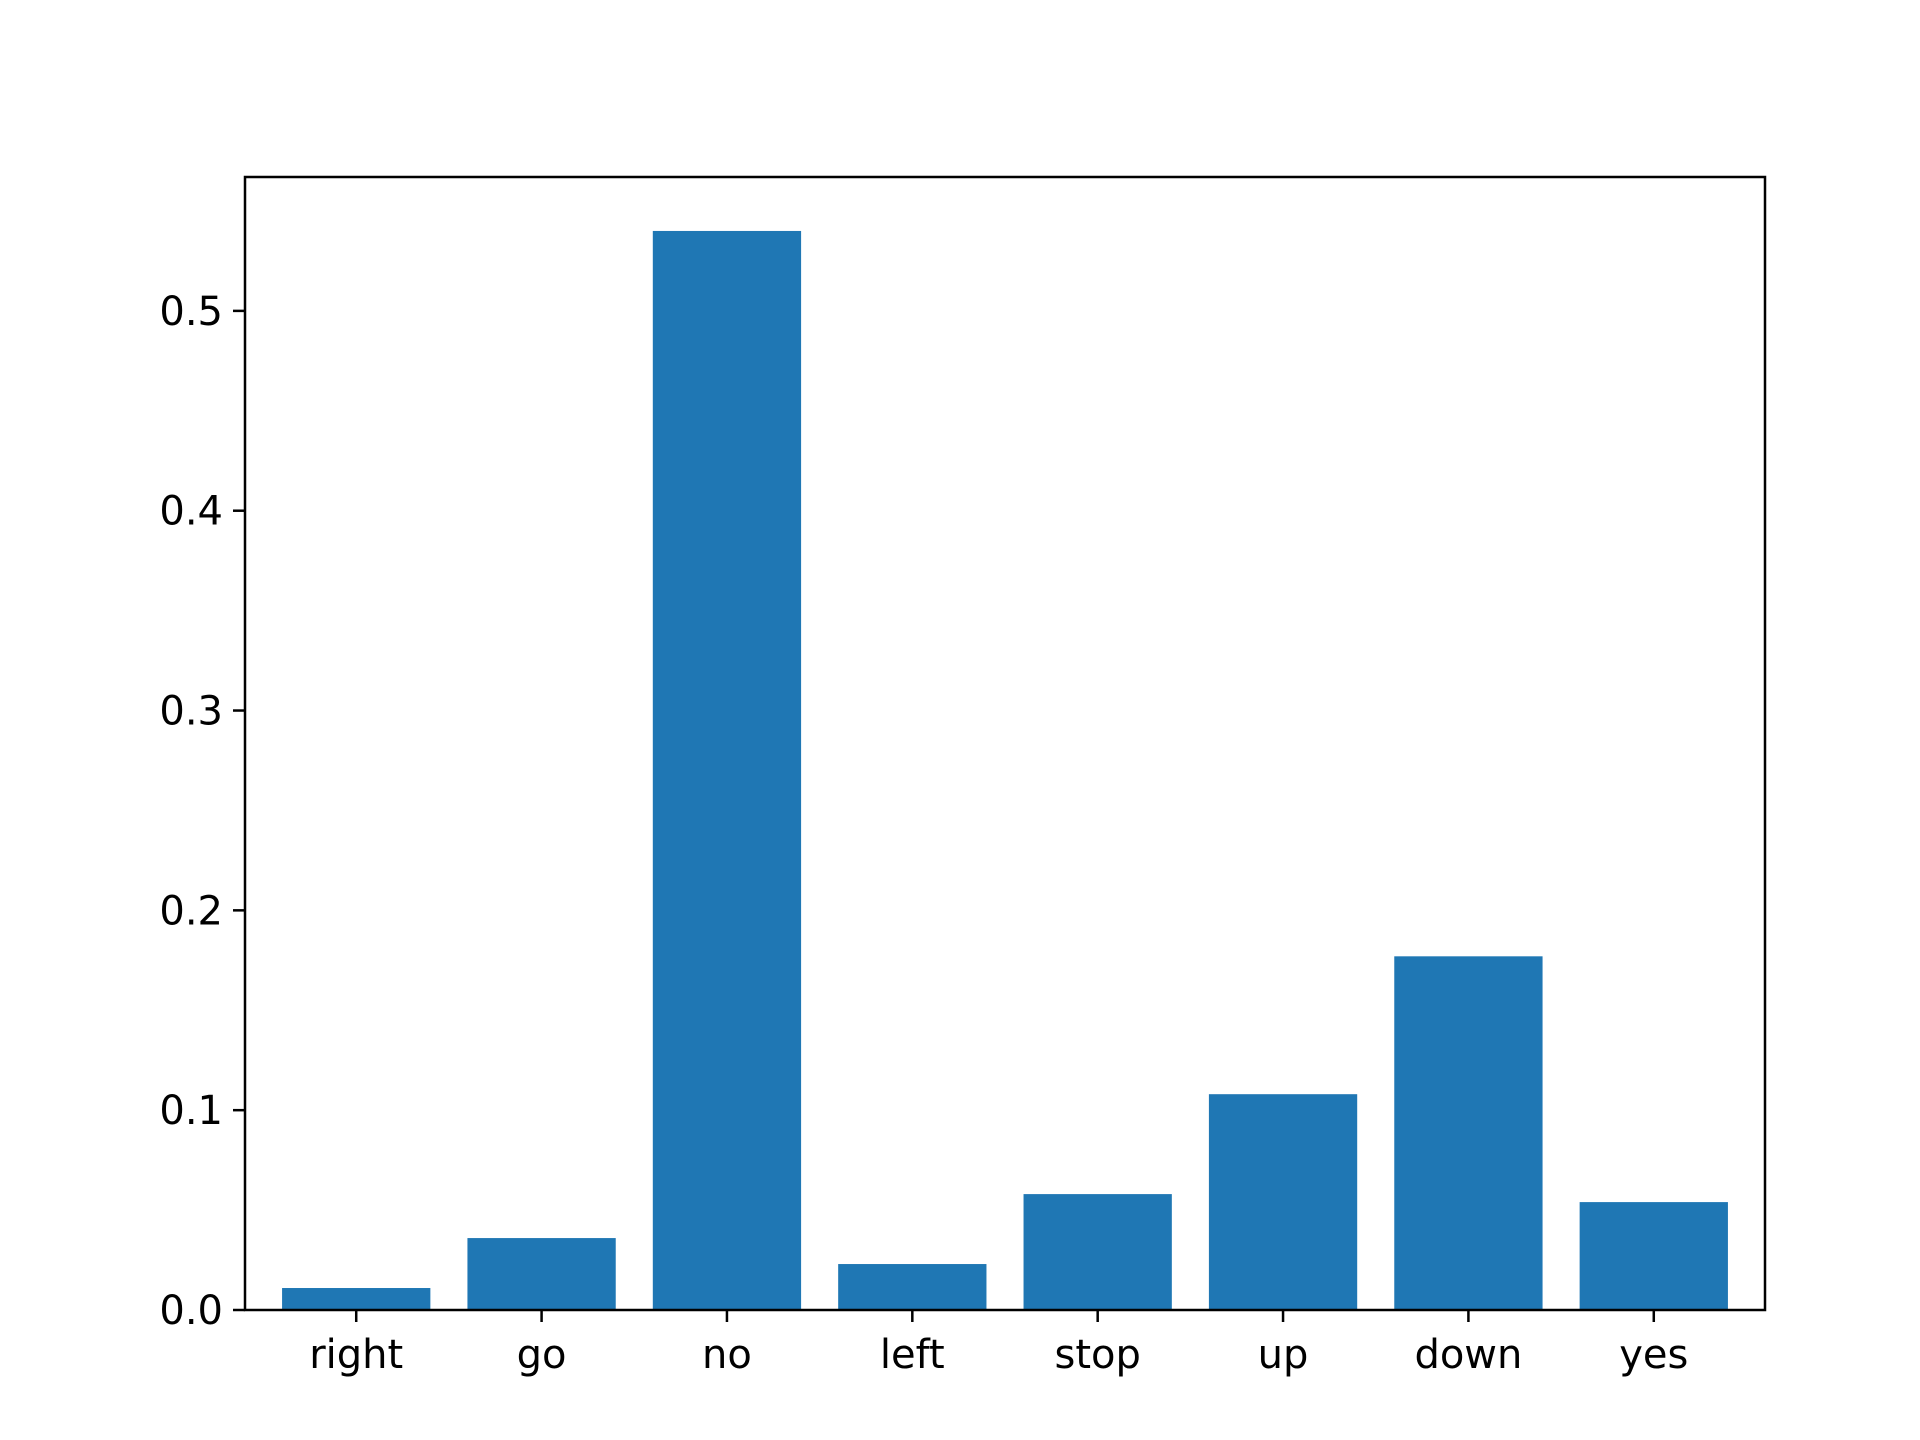 The width and height of the screenshot is (1920, 1440). Describe the element at coordinates (1468, 1133) in the screenshot. I see `bar-down` at that location.